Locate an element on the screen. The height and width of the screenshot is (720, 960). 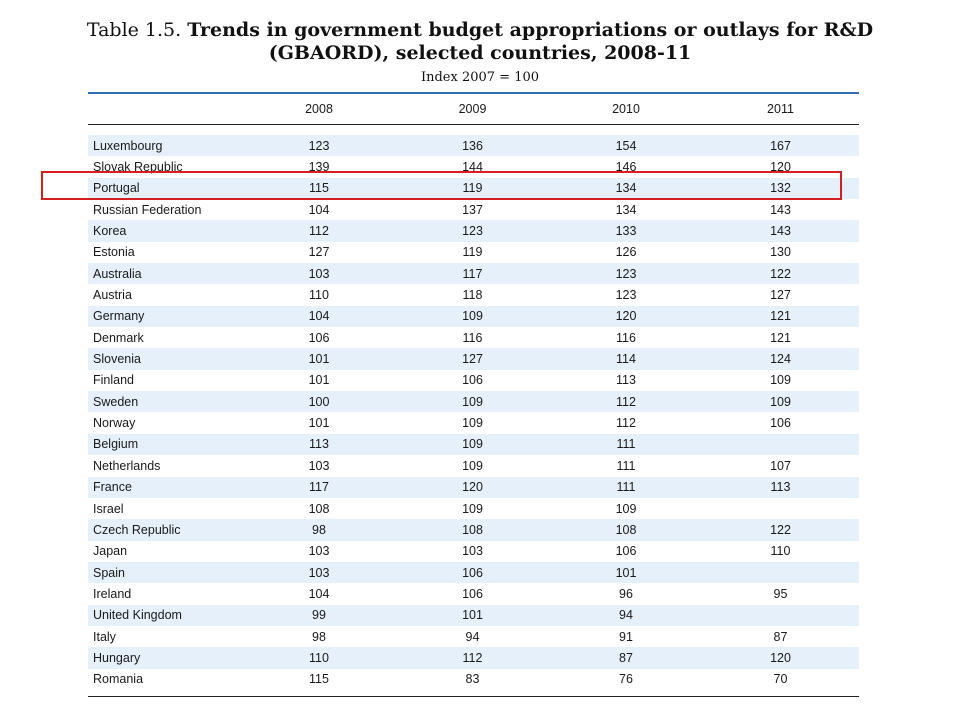
table-bottom-rule is located at coordinates (473, 696).